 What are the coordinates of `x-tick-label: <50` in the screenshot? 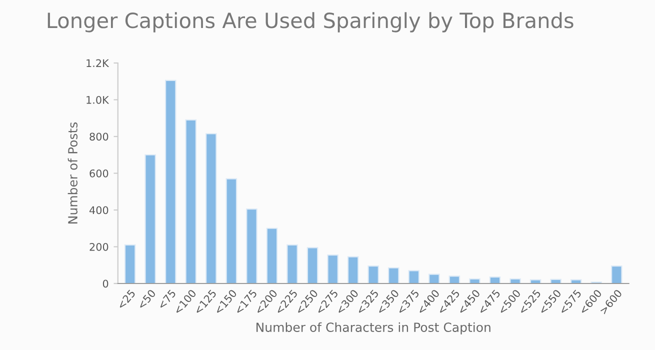 It's located at (146, 299).